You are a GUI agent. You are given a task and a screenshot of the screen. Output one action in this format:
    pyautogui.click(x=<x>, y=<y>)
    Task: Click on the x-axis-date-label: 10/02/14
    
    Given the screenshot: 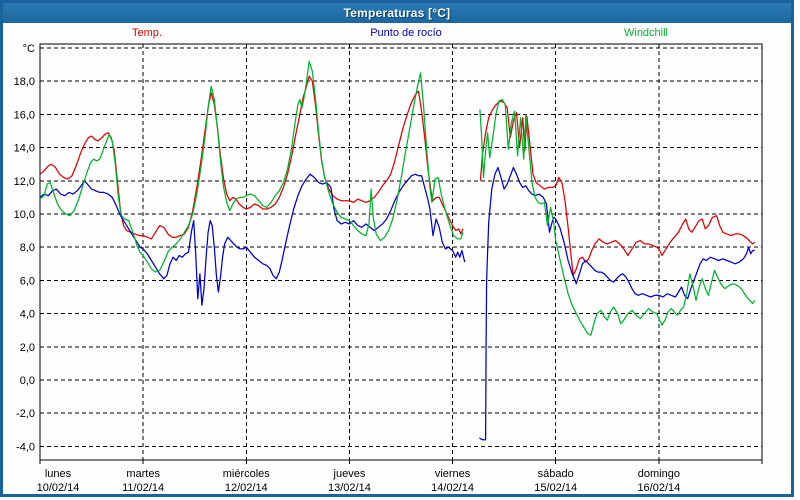 What is the action you would take?
    pyautogui.click(x=58, y=488)
    